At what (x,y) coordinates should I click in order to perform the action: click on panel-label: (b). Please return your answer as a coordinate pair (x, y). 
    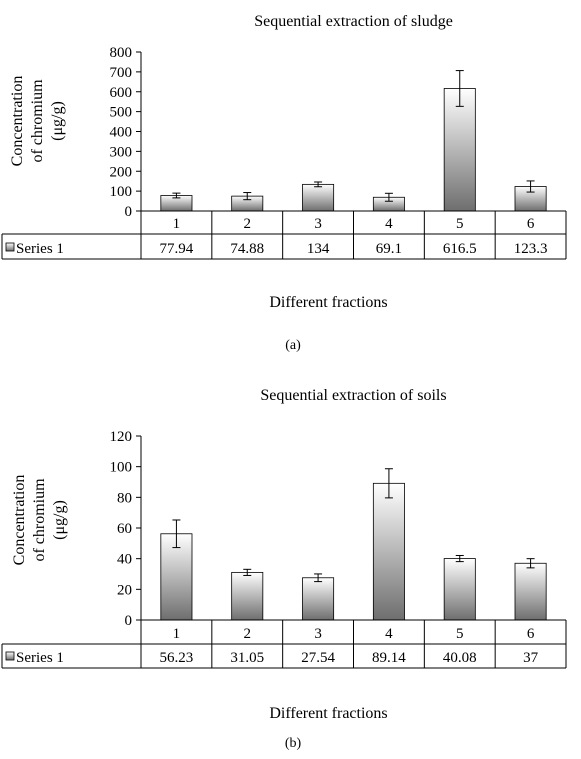
    Looking at the image, I should click on (293, 743).